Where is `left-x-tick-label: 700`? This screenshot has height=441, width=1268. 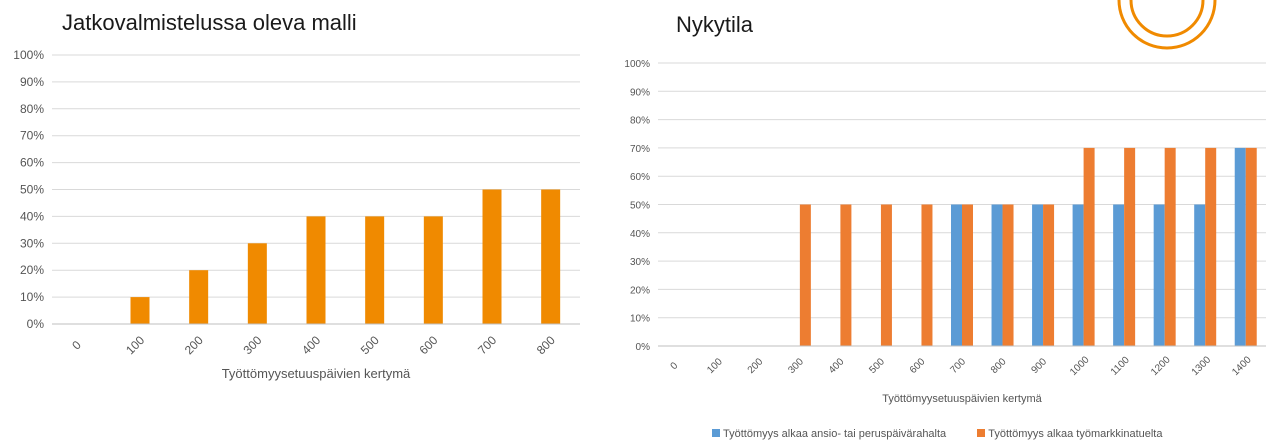
left-x-tick-label: 700 is located at coordinates (487, 345).